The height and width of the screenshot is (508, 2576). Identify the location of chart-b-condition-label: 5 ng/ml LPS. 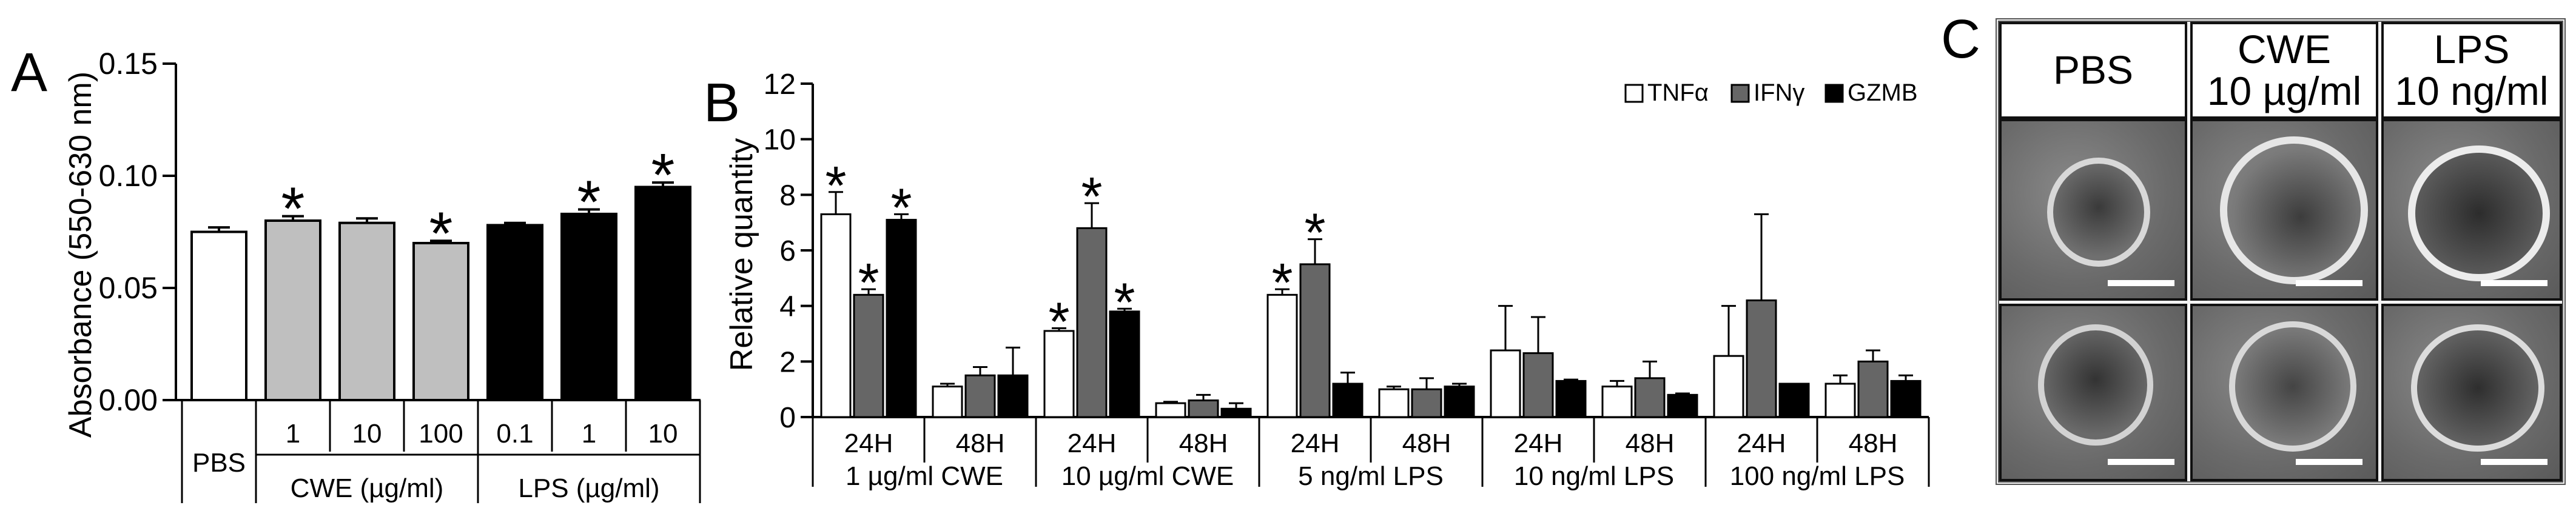
(1371, 476).